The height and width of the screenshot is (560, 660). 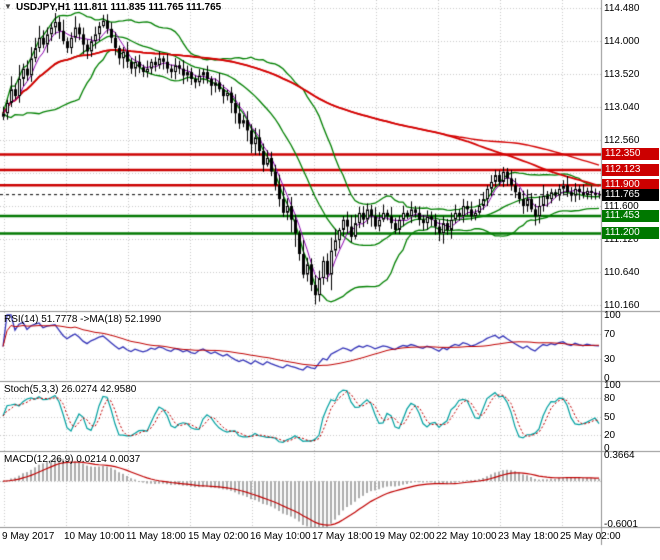 I want to click on rsi-axis-tick: 30, so click(x=610, y=359).